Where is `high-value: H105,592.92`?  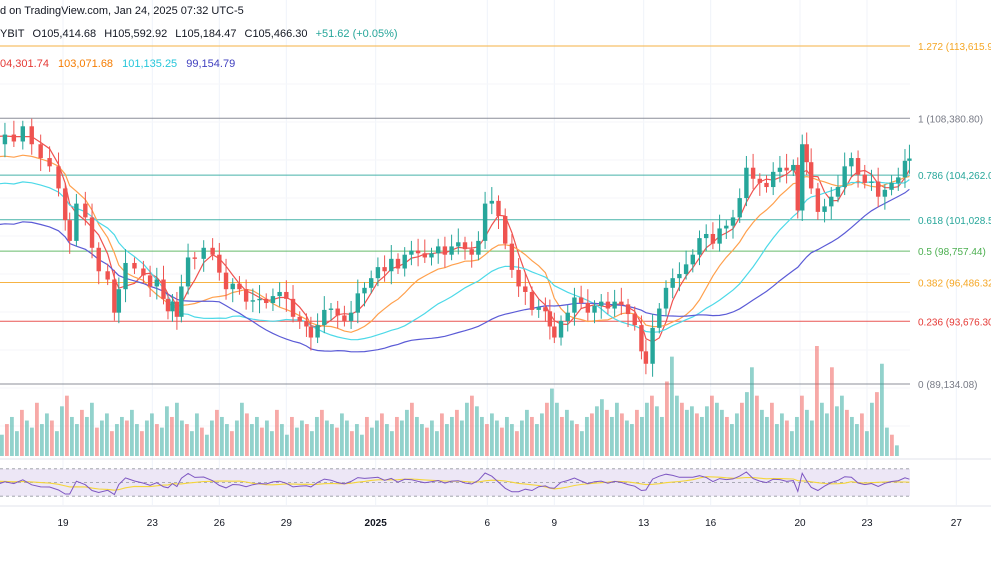
high-value: H105,592.92 is located at coordinates (136, 34).